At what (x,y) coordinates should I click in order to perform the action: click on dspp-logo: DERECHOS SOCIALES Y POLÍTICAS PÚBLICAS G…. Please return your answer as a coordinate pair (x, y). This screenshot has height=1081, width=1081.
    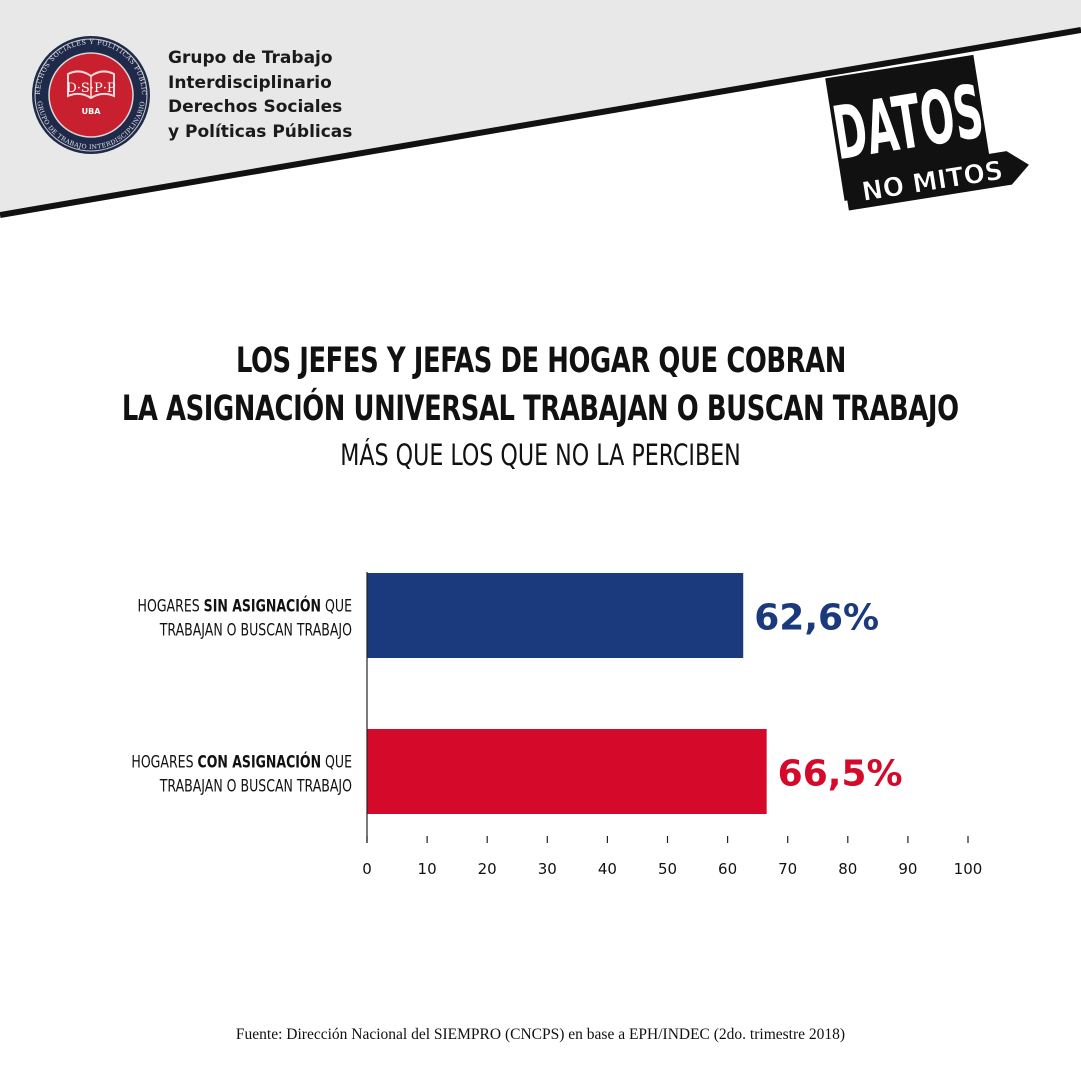
    Looking at the image, I should click on (75, 77).